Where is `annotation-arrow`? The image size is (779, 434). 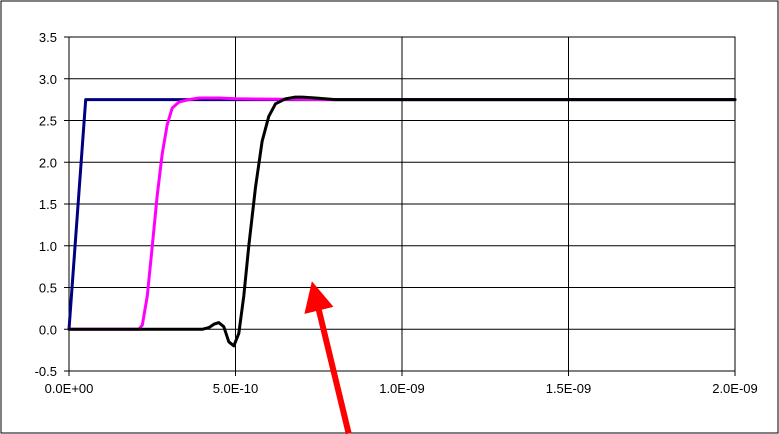 annotation-arrow is located at coordinates (328, 357).